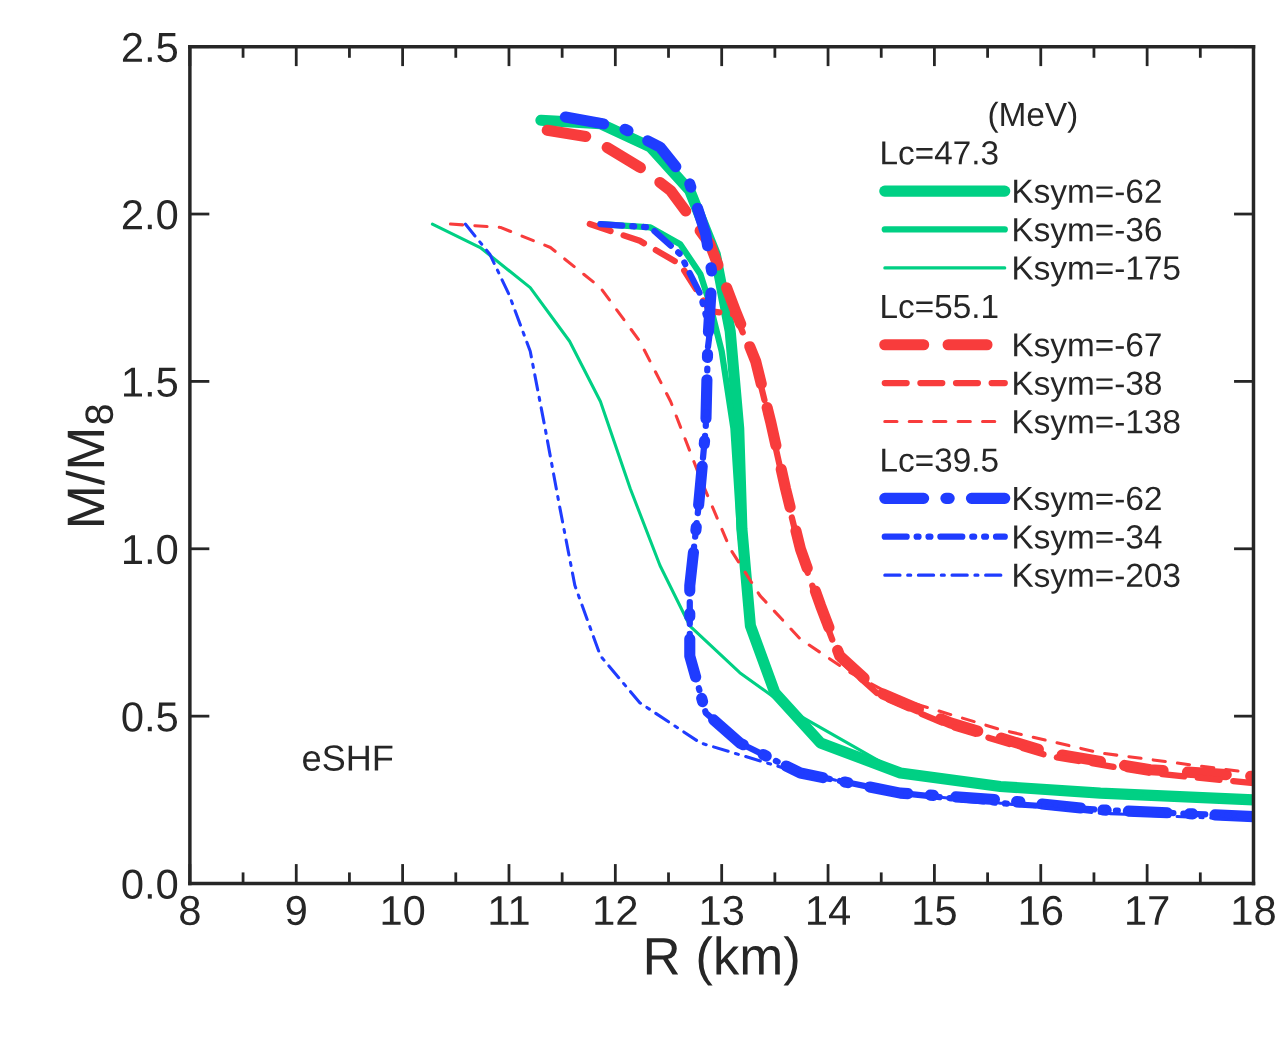  Describe the element at coordinates (940, 153) in the screenshot. I see `annotation: Lc=47.3` at that location.